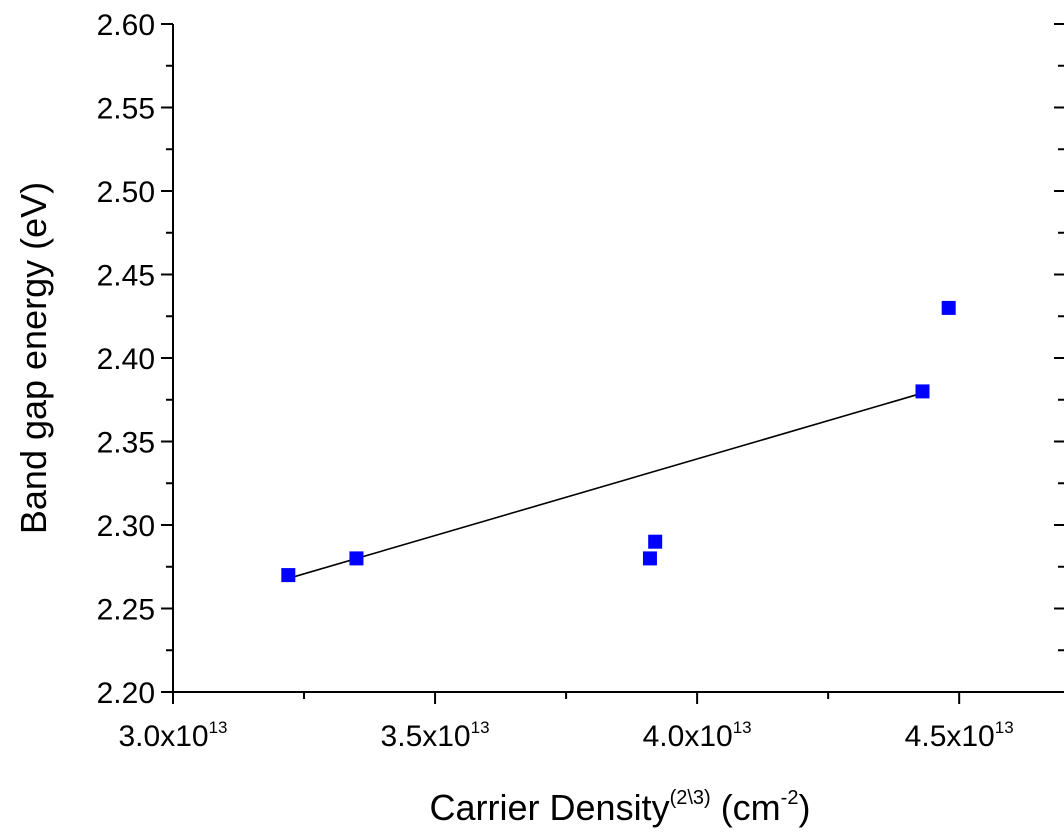 The height and width of the screenshot is (832, 1064). Describe the element at coordinates (126, 693) in the screenshot. I see `y-tick-label: 2.20` at that location.